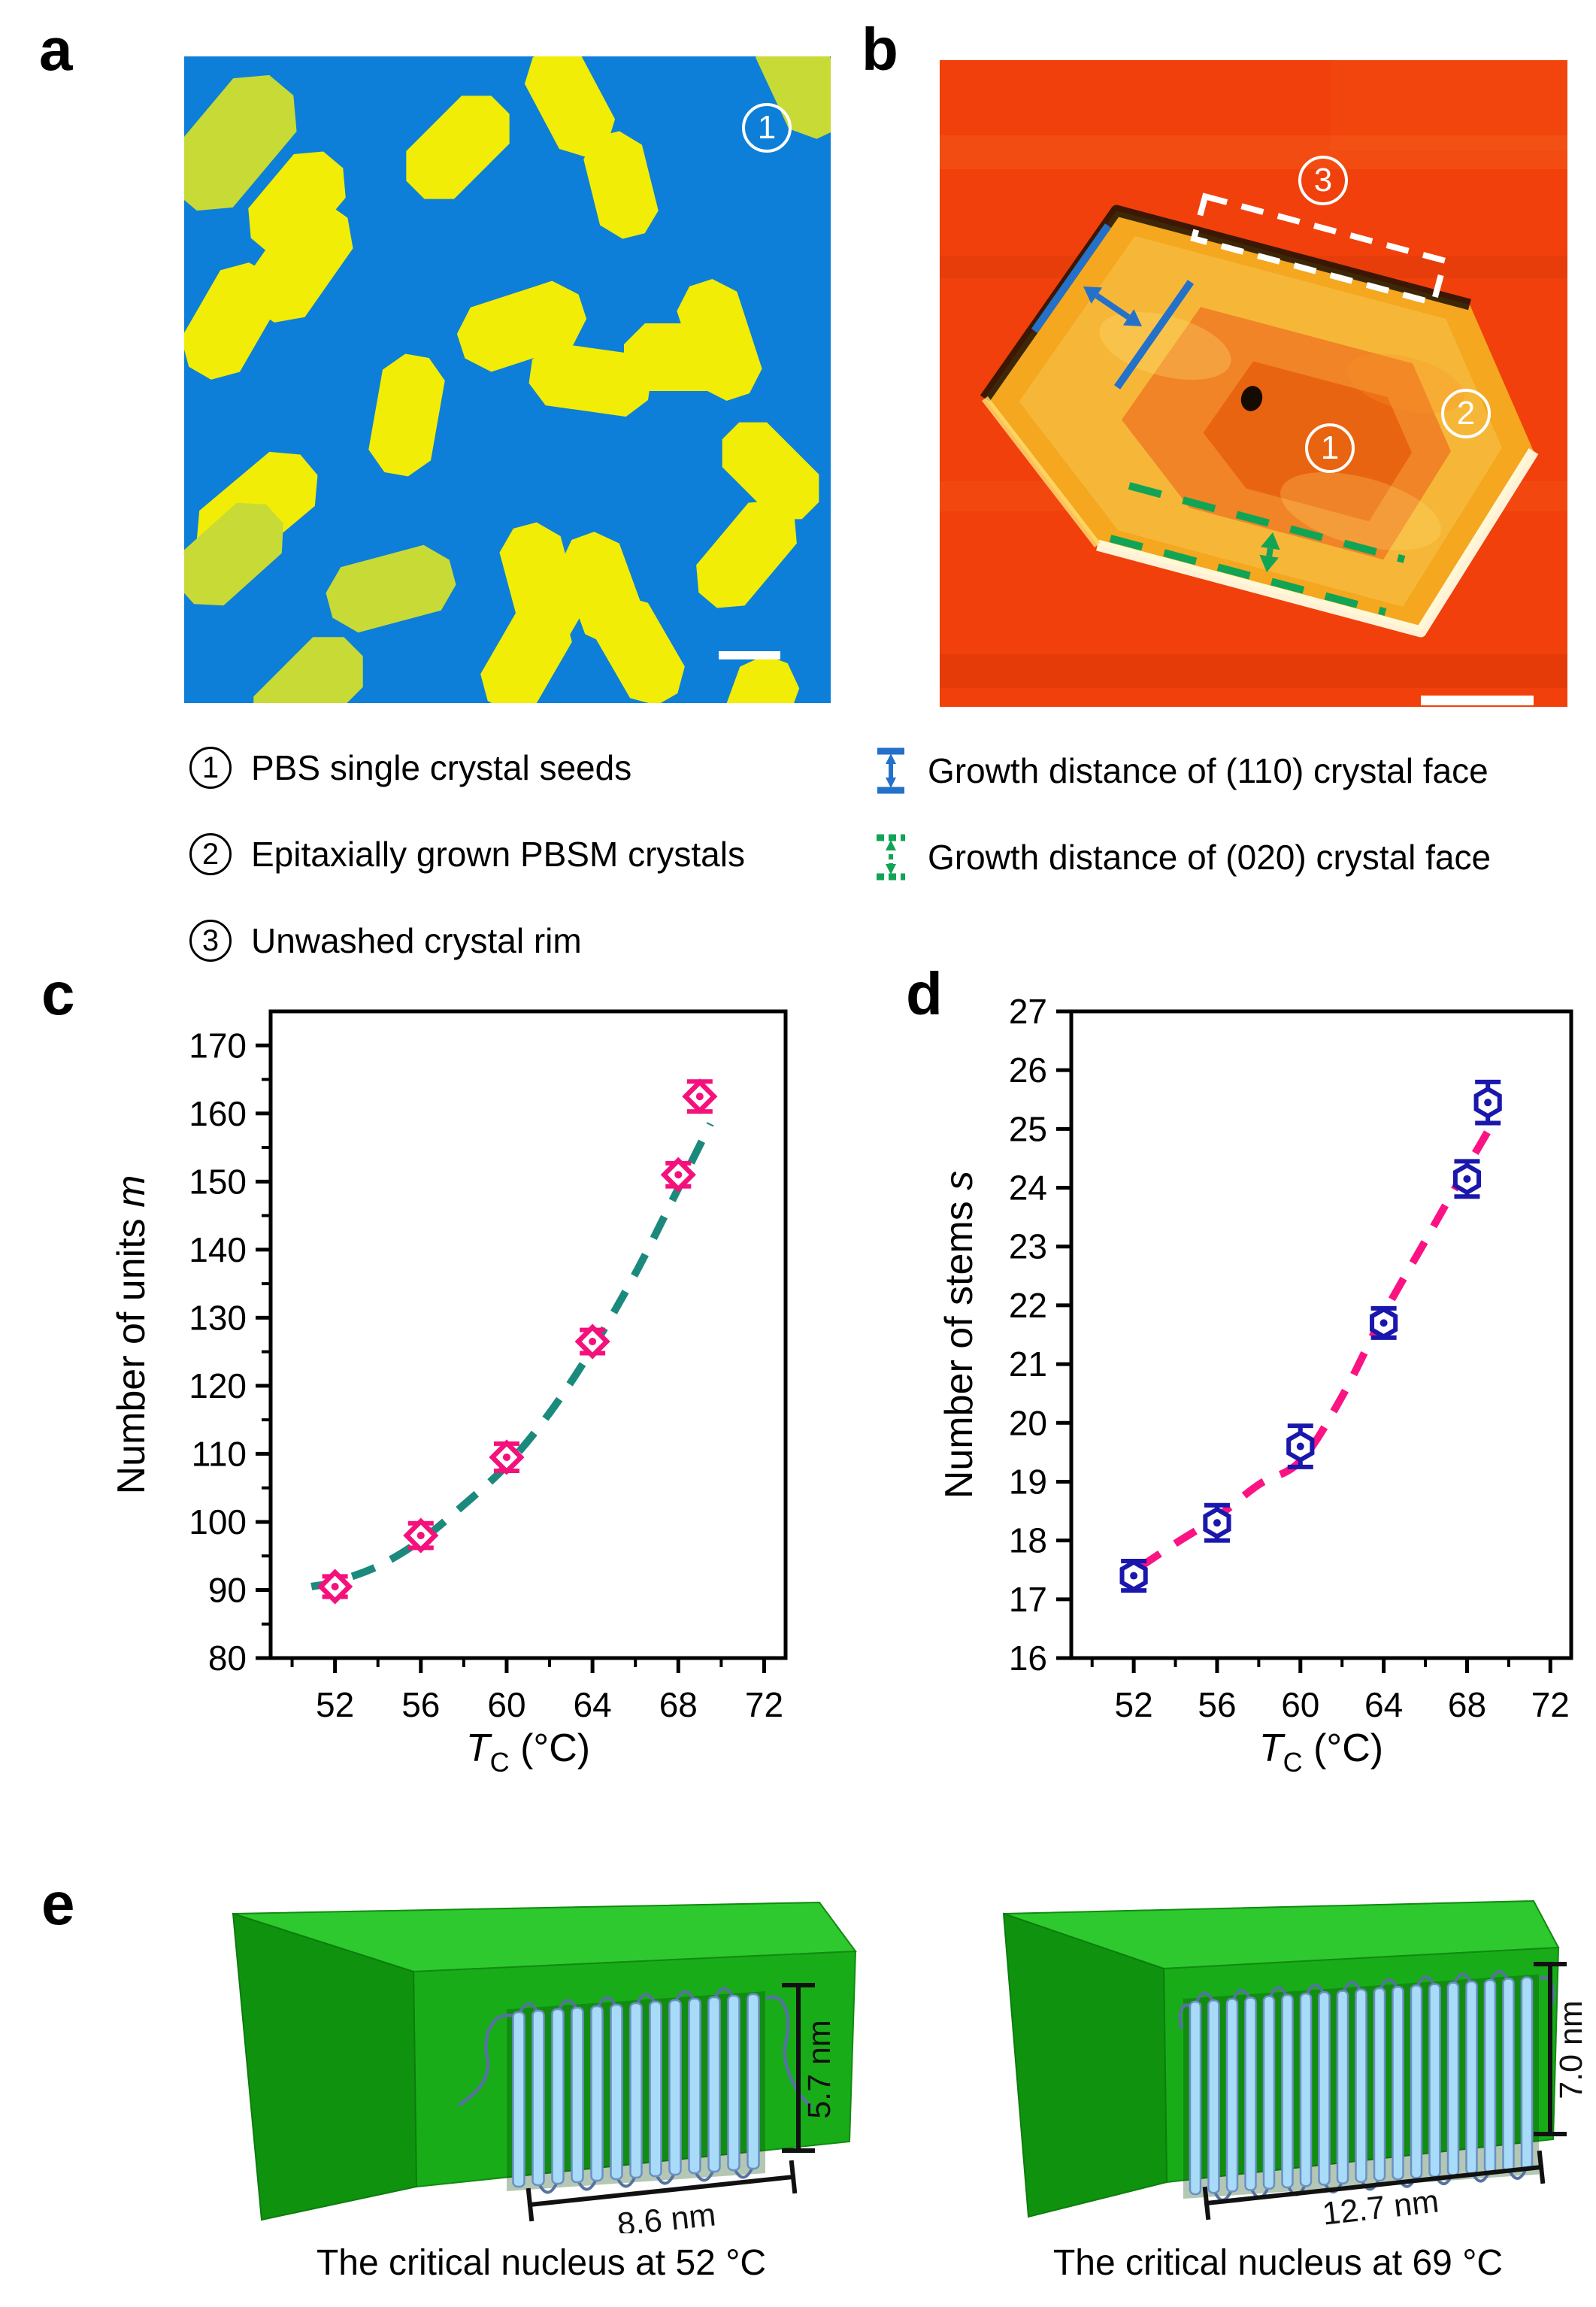  What do you see at coordinates (227, 1658) in the screenshot?
I see `y-tick-label: 80` at bounding box center [227, 1658].